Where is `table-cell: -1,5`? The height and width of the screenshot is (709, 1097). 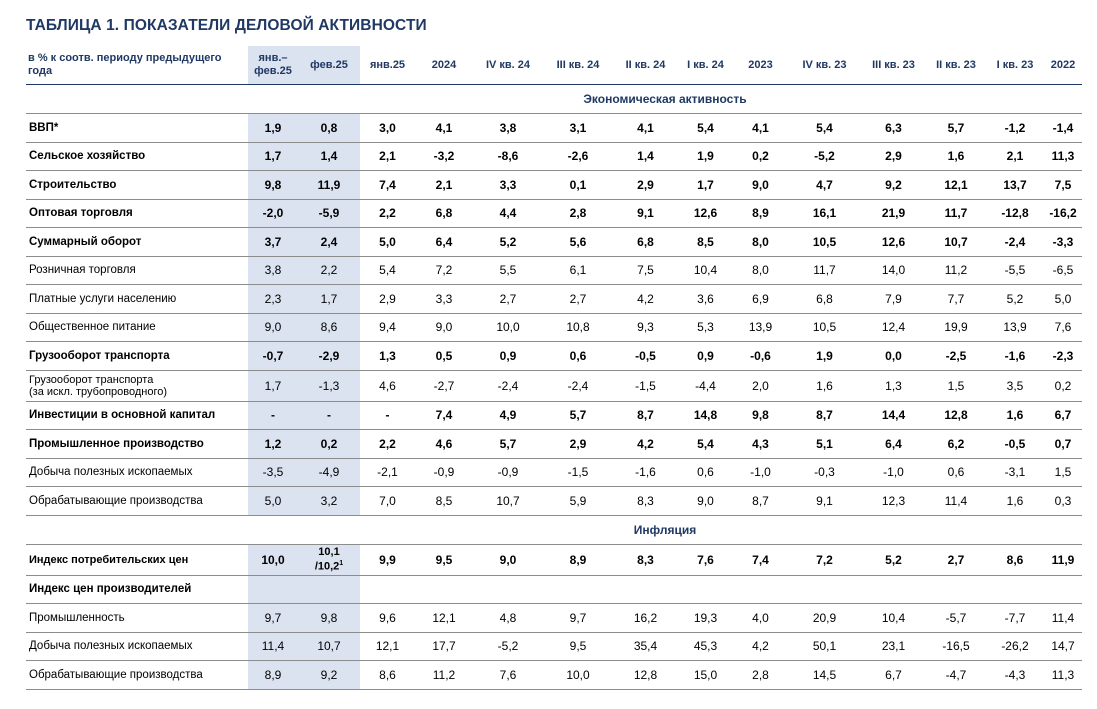 table-cell: -1,5 is located at coordinates (578, 472).